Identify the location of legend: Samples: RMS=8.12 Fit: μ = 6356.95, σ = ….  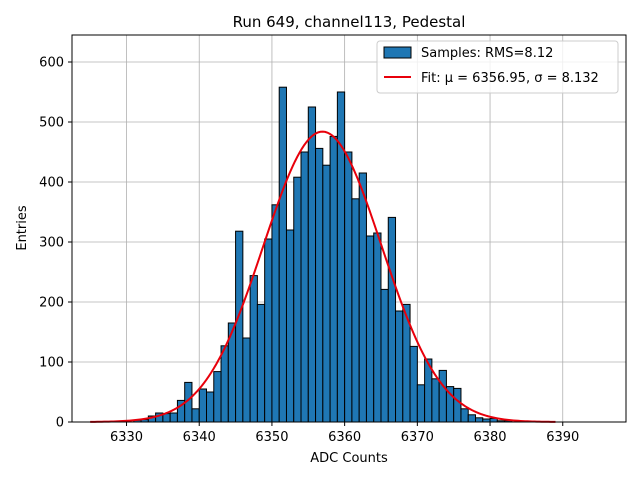
(497, 67).